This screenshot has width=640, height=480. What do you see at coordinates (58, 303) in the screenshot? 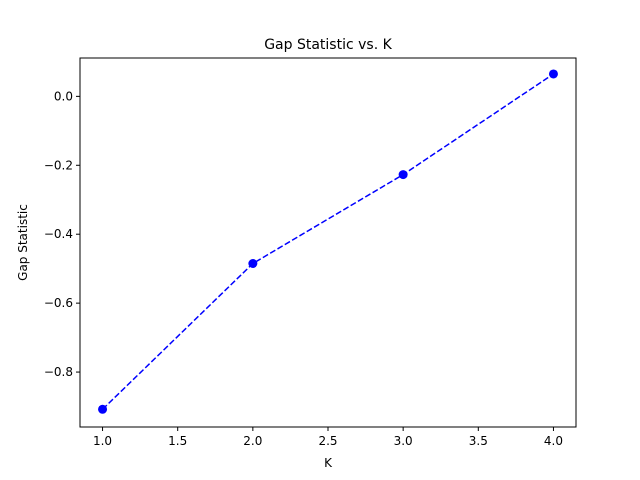
I see `y-tick-label: −0.6` at bounding box center [58, 303].